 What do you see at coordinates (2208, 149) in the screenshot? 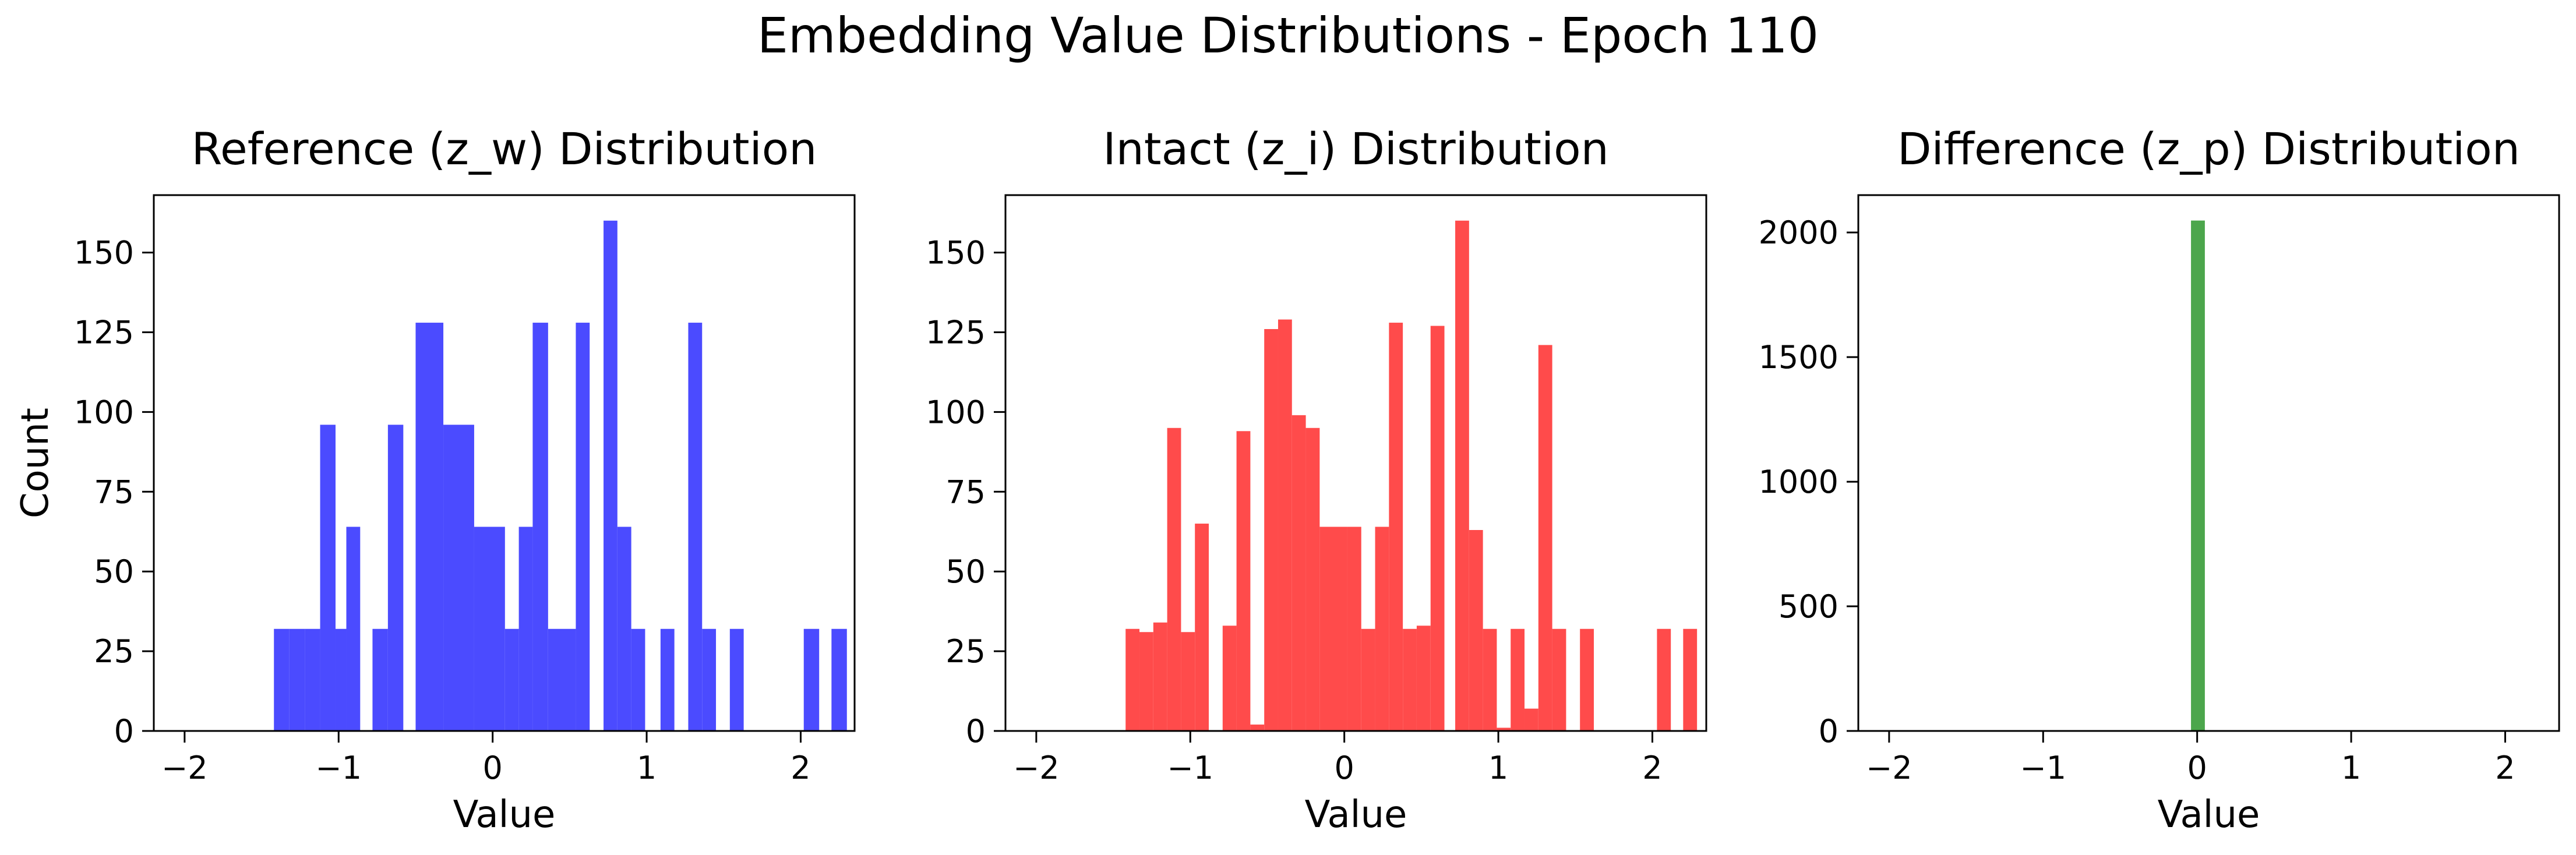
I see `subplot-title: Difference (z_p) Distribution` at bounding box center [2208, 149].